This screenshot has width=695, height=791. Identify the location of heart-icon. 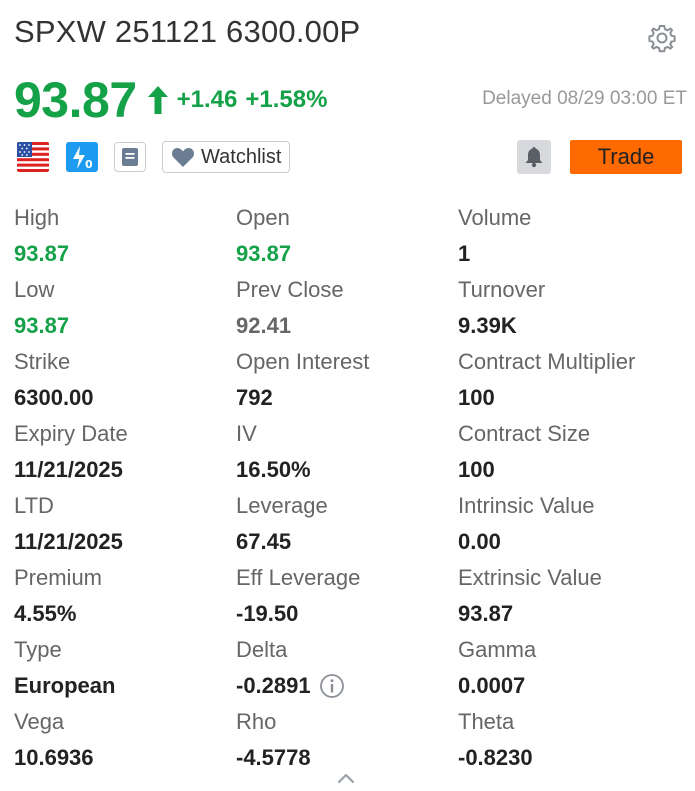
(183, 157).